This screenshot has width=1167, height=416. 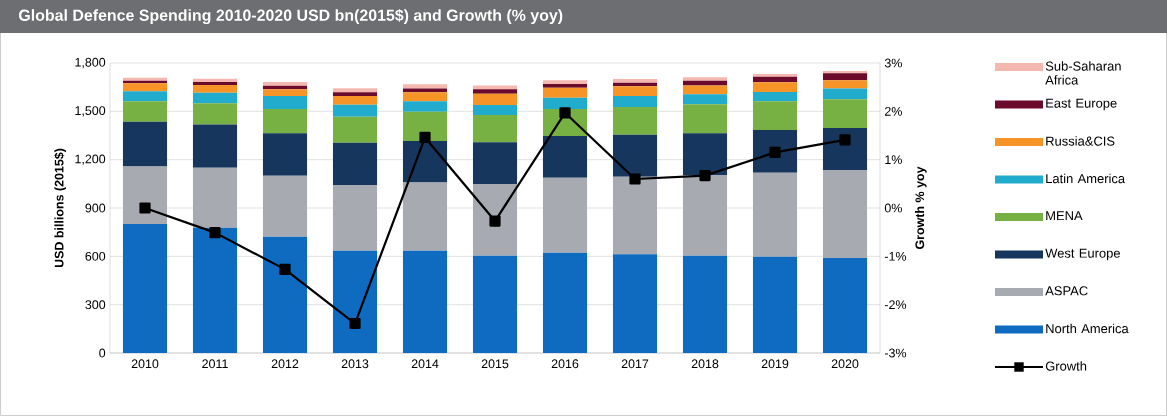 What do you see at coordinates (1086, 178) in the screenshot?
I see `legend-label: Latin America` at bounding box center [1086, 178].